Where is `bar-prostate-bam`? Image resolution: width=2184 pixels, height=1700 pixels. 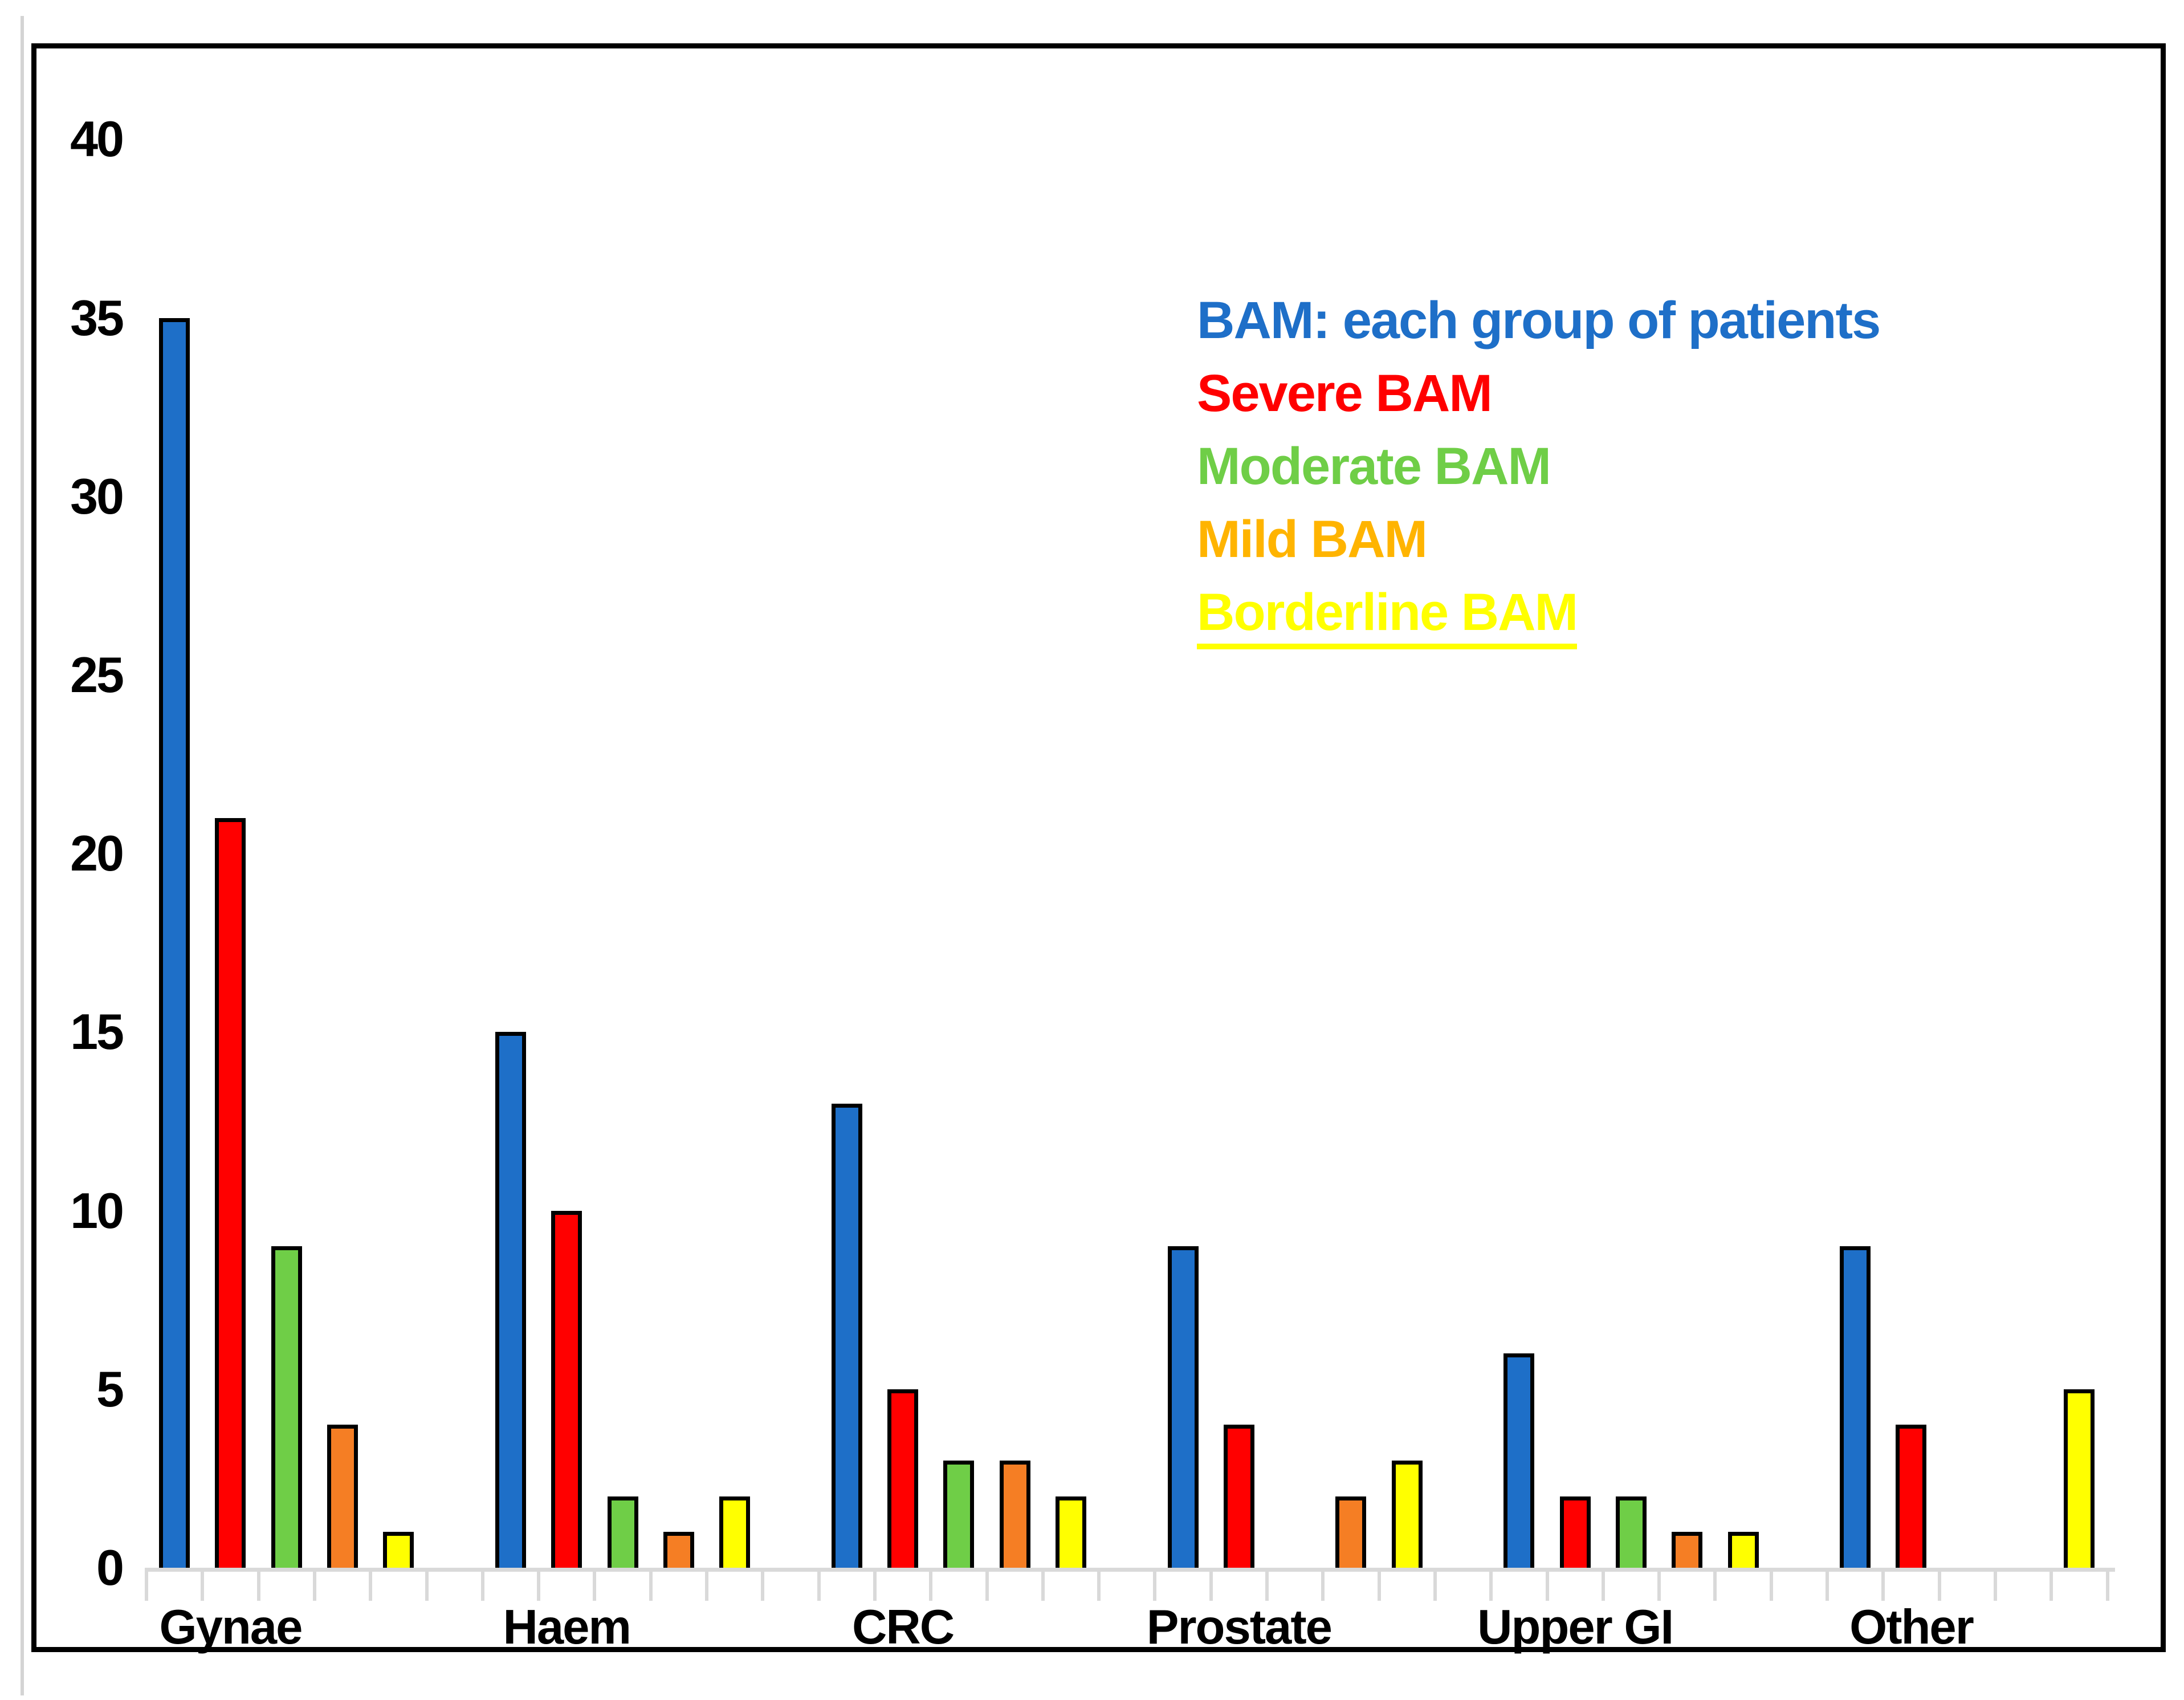 bar-prostate-bam is located at coordinates (1183, 1407).